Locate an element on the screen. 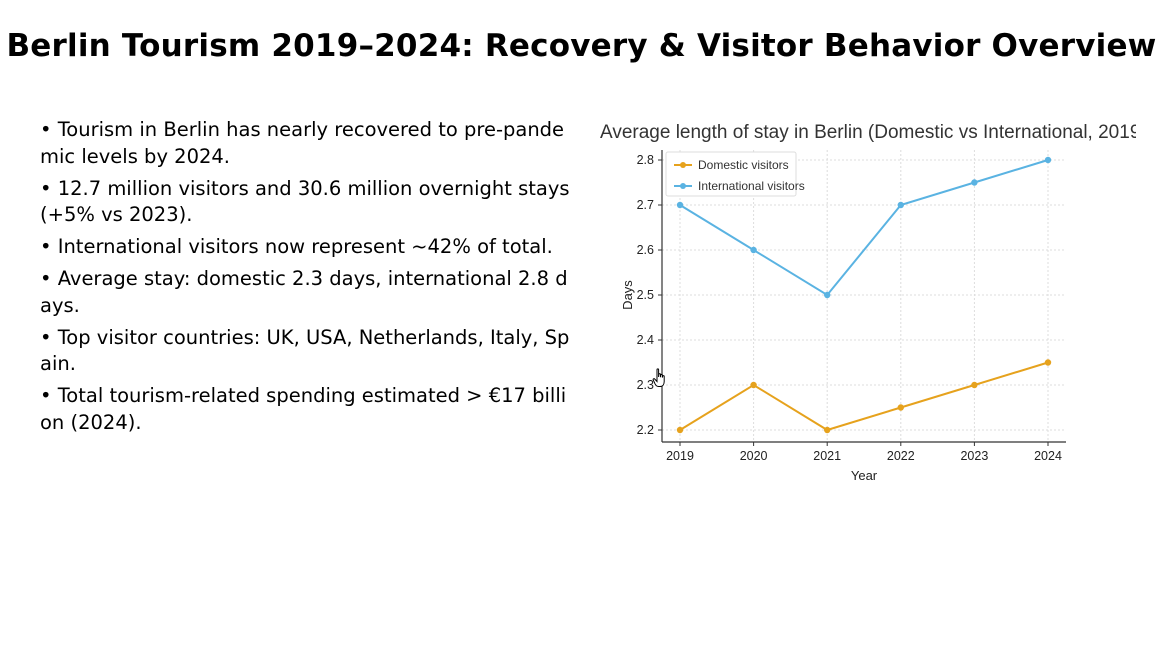  x-tick-label: 2024 is located at coordinates (1048, 456).